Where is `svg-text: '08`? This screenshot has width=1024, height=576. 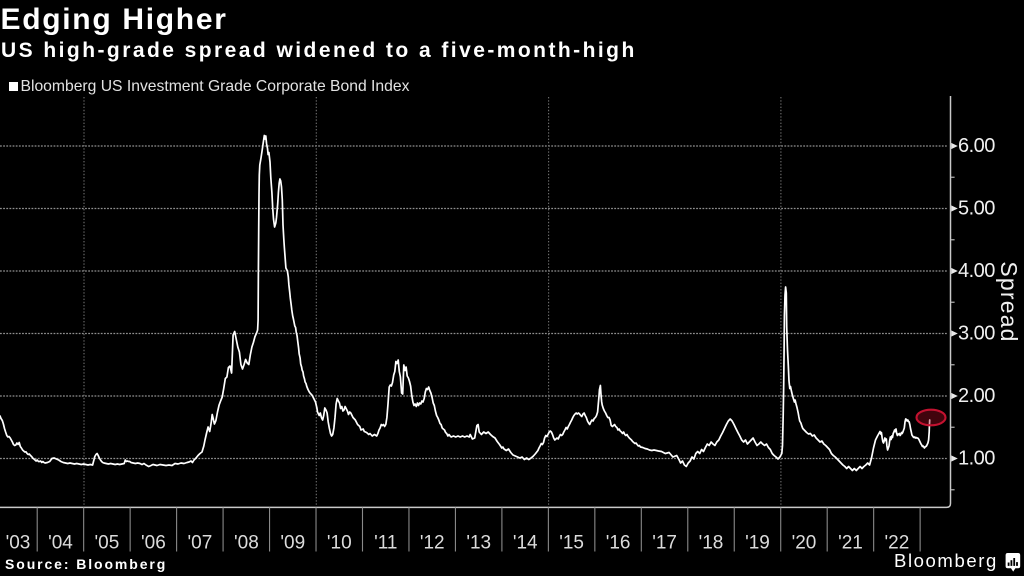
svg-text: '08 is located at coordinates (246, 543).